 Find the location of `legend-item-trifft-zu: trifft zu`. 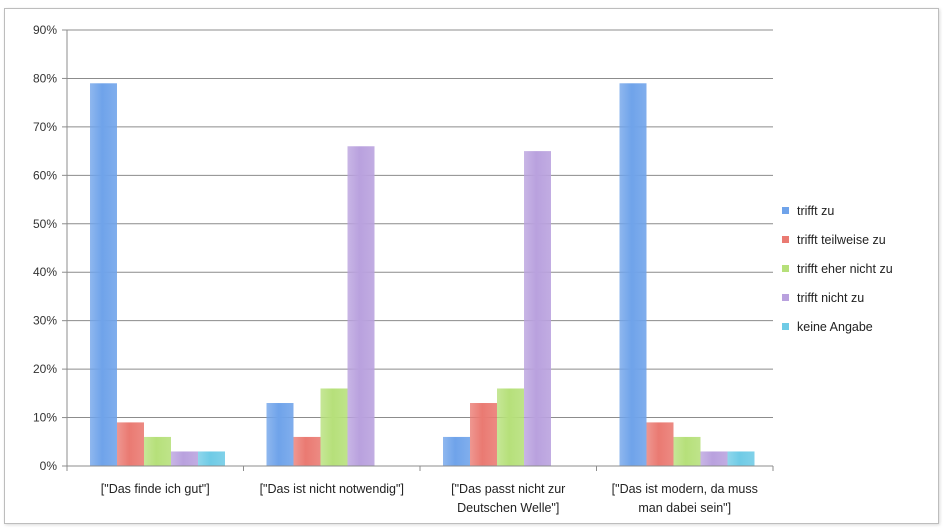

legend-item-trifft-zu: trifft zu is located at coordinates (808, 211).